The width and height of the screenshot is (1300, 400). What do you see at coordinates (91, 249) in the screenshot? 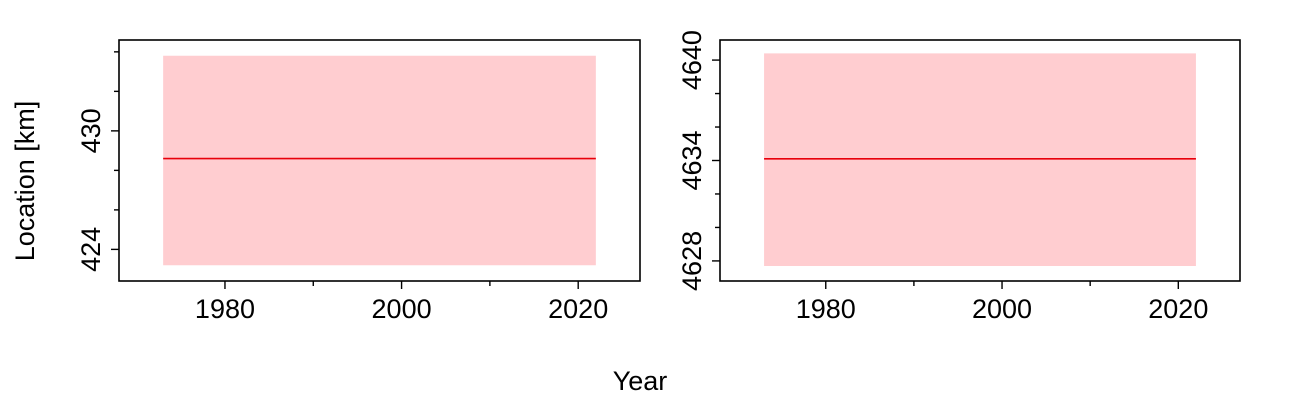
I see `y-tick-label: 424` at bounding box center [91, 249].